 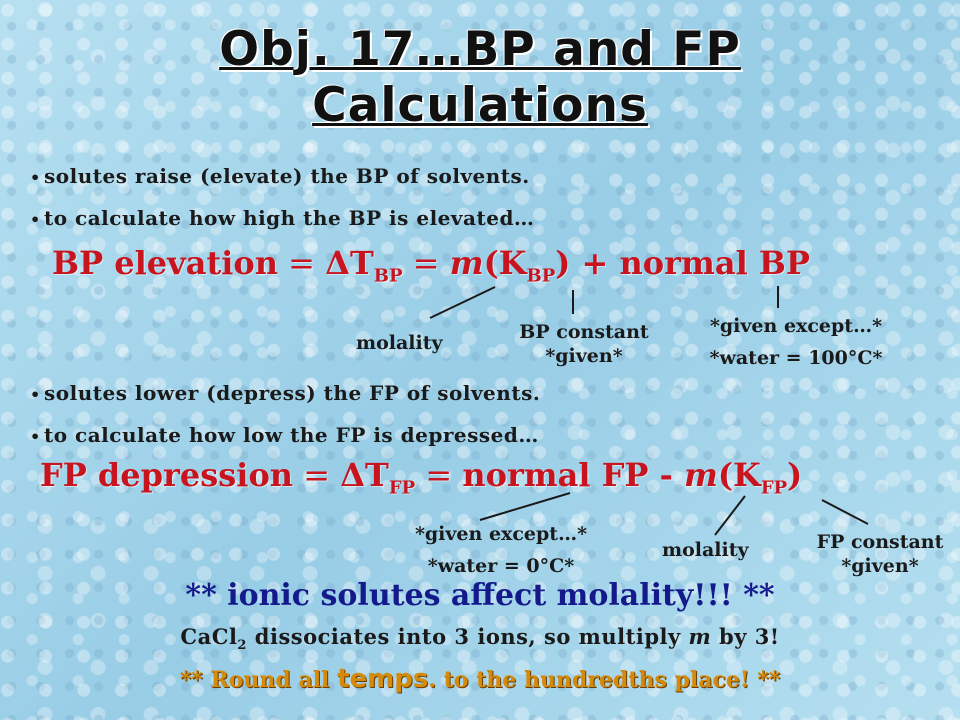 I want to click on ionic-note: ** ionic solutes affect molality!!! **, so click(x=480, y=595).